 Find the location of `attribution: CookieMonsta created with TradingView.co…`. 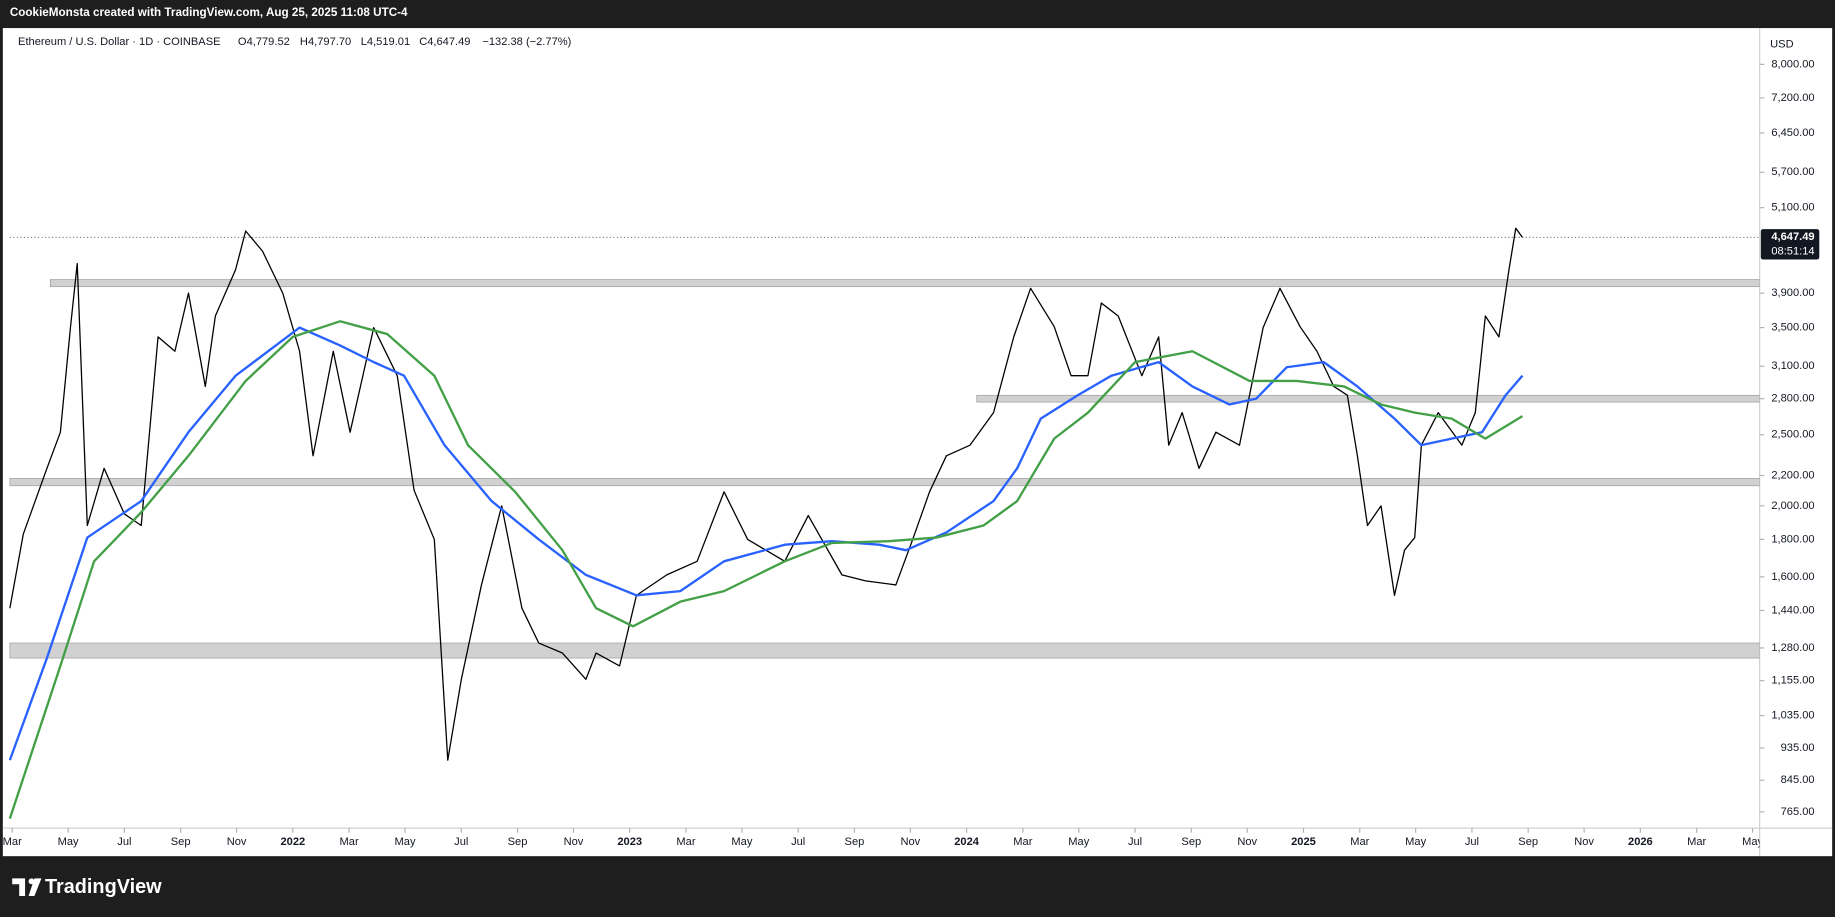

attribution: CookieMonsta created with TradingView.co… is located at coordinates (209, 12).